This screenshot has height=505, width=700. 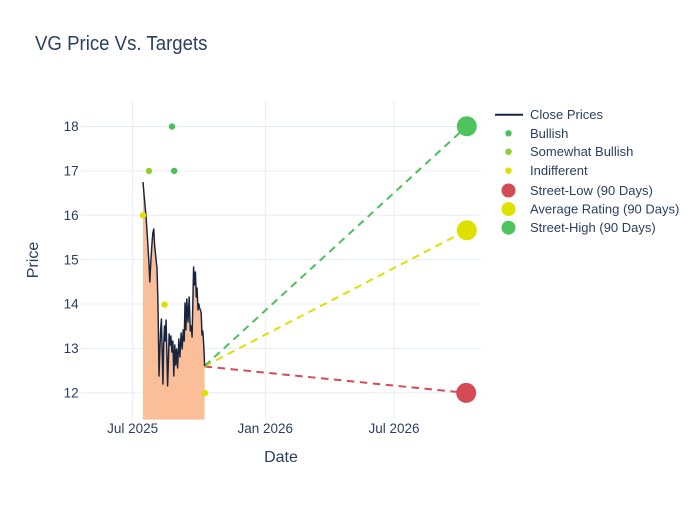 What do you see at coordinates (559, 170) in the screenshot?
I see `svg-text: Indifferent` at bounding box center [559, 170].